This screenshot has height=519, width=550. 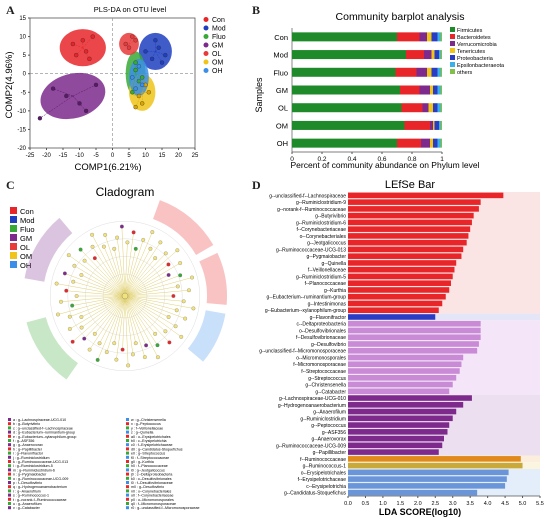 I want to click on plsda-xtick-label: -25, so click(x=30, y=156).